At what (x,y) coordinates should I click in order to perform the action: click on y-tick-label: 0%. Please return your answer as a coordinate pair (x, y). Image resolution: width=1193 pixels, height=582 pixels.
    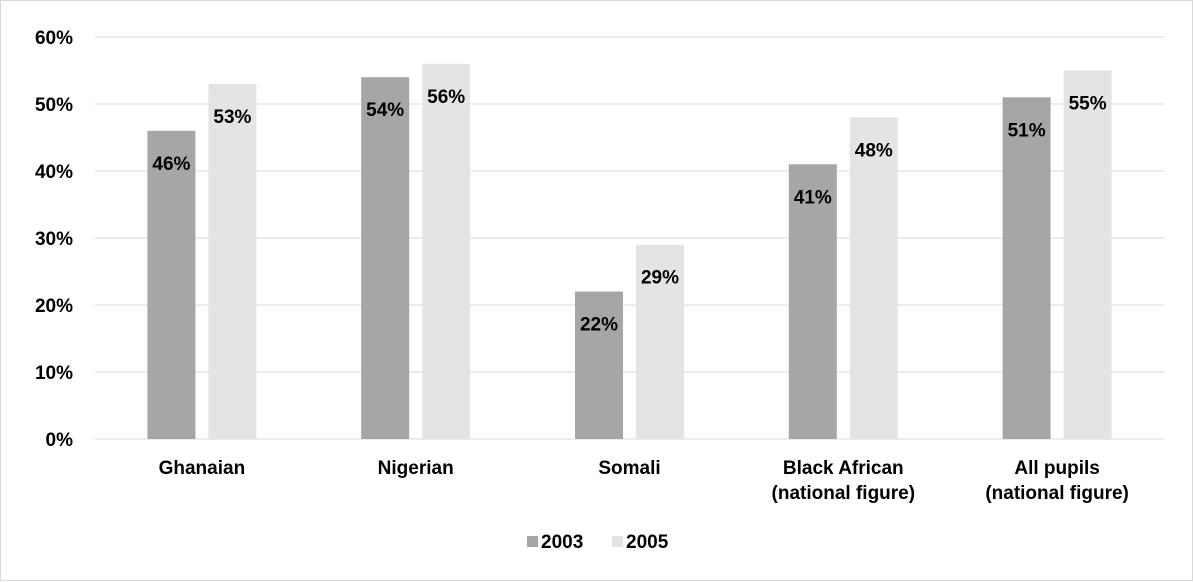
    Looking at the image, I should click on (60, 440).